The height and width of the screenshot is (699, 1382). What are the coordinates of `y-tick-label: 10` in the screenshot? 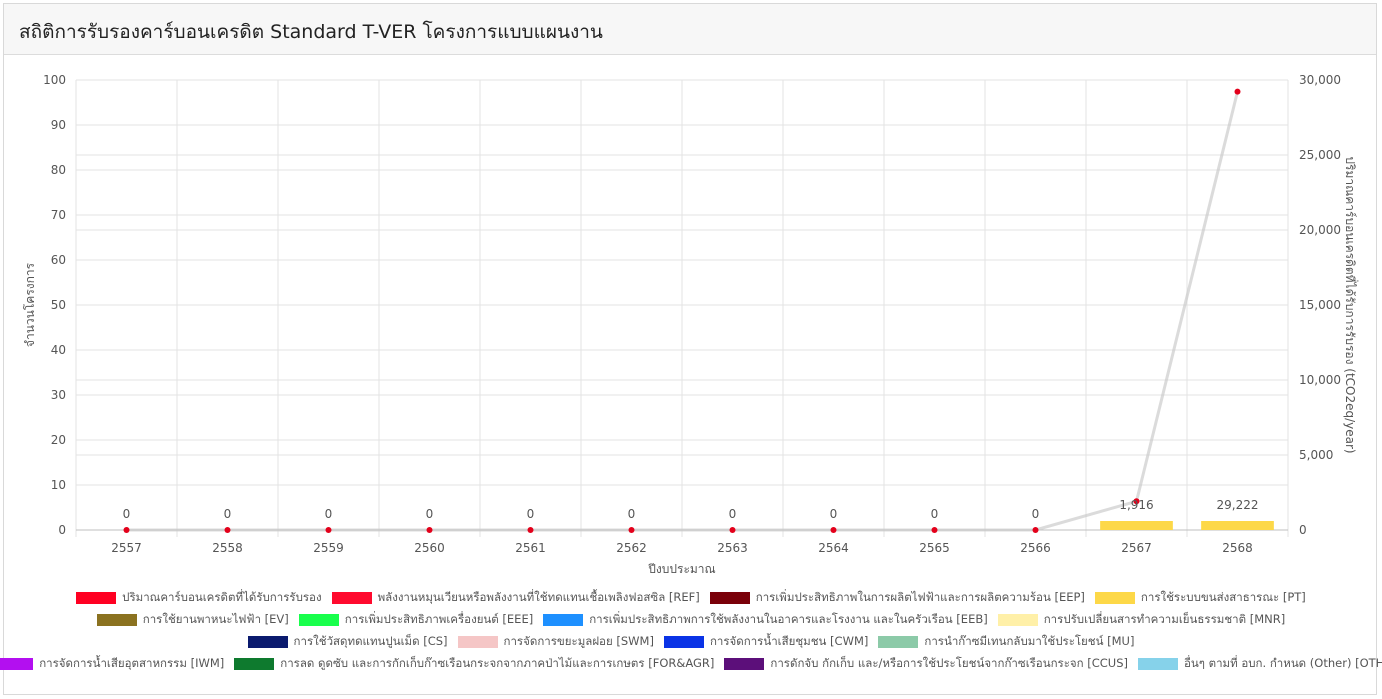 It's located at (58, 485).